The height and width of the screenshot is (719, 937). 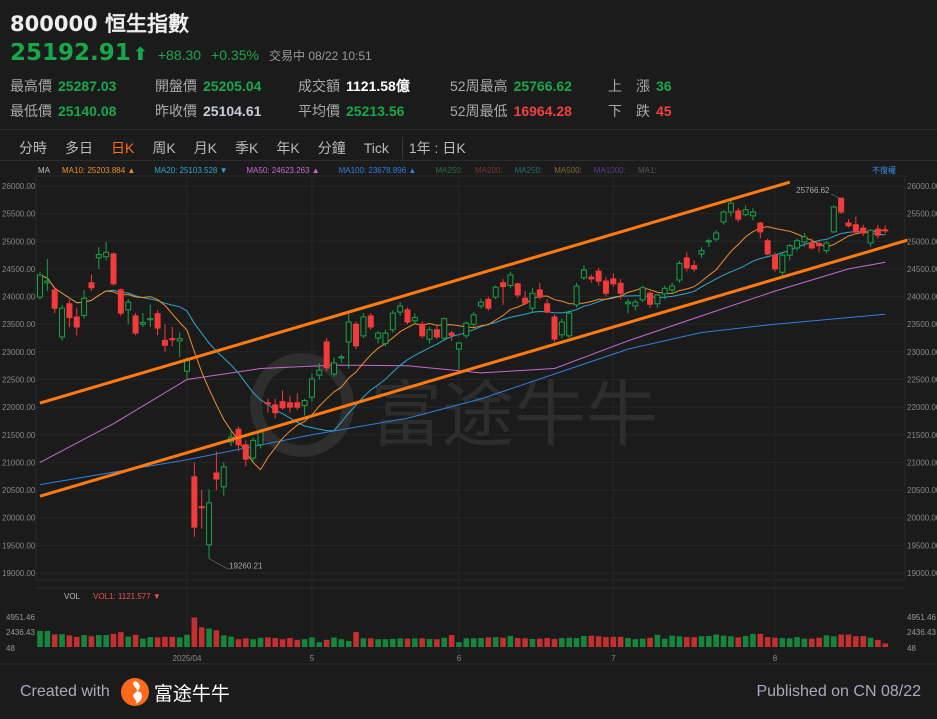 I want to click on index-name: 恒生指數, so click(x=146, y=24).